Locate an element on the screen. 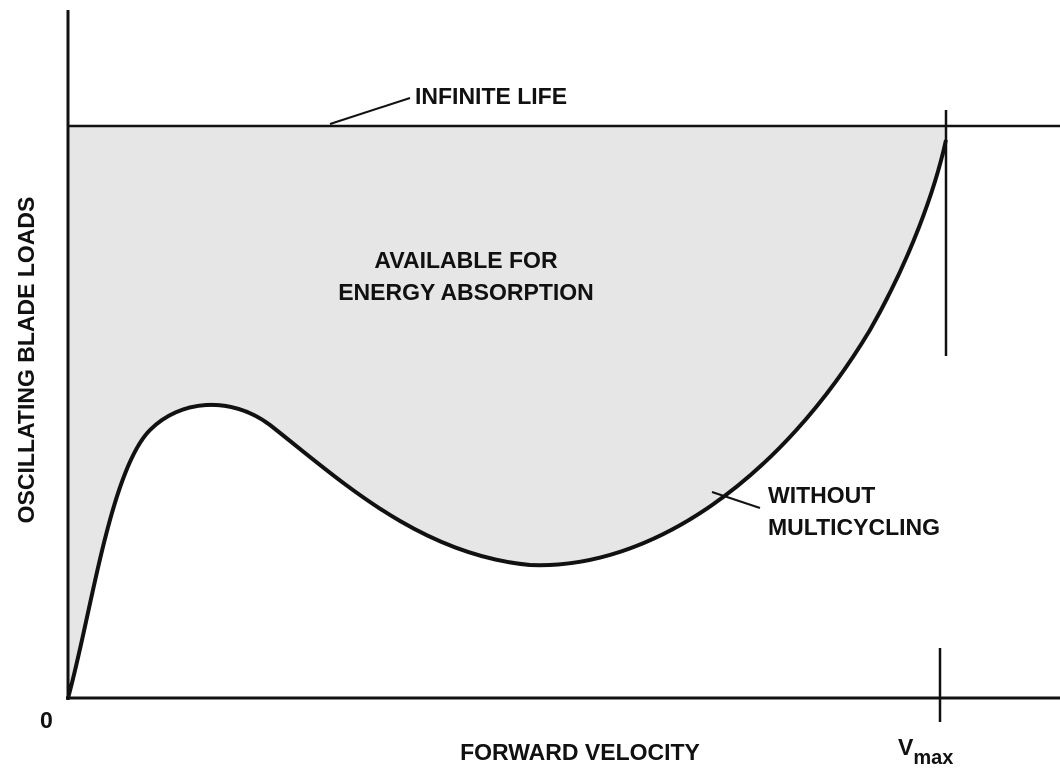  vmax-label: Vmax is located at coordinates (925, 751).